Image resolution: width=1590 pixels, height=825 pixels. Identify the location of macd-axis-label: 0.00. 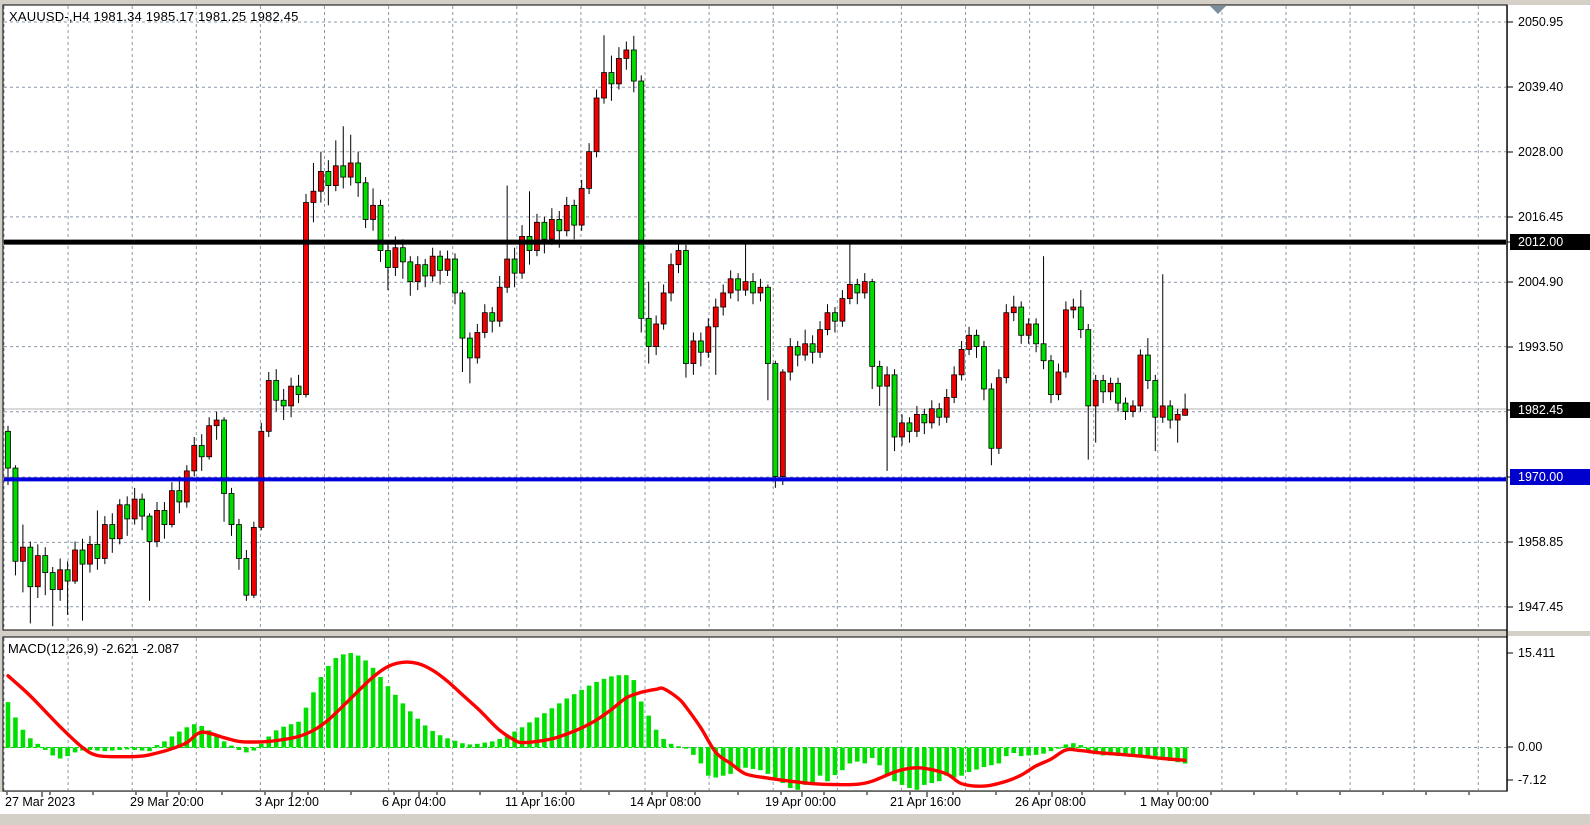
(1530, 747).